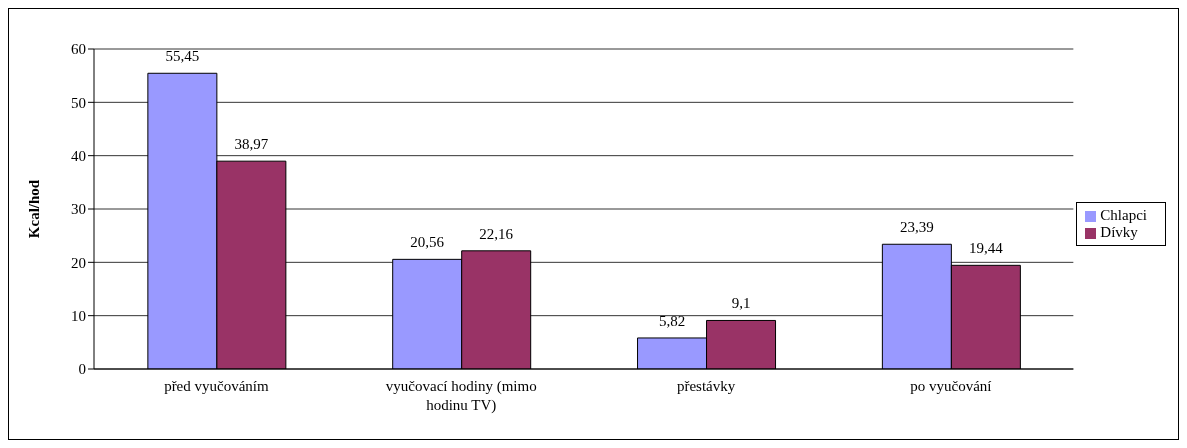  Describe the element at coordinates (78, 49) in the screenshot. I see `y-tick-label: 60` at that location.